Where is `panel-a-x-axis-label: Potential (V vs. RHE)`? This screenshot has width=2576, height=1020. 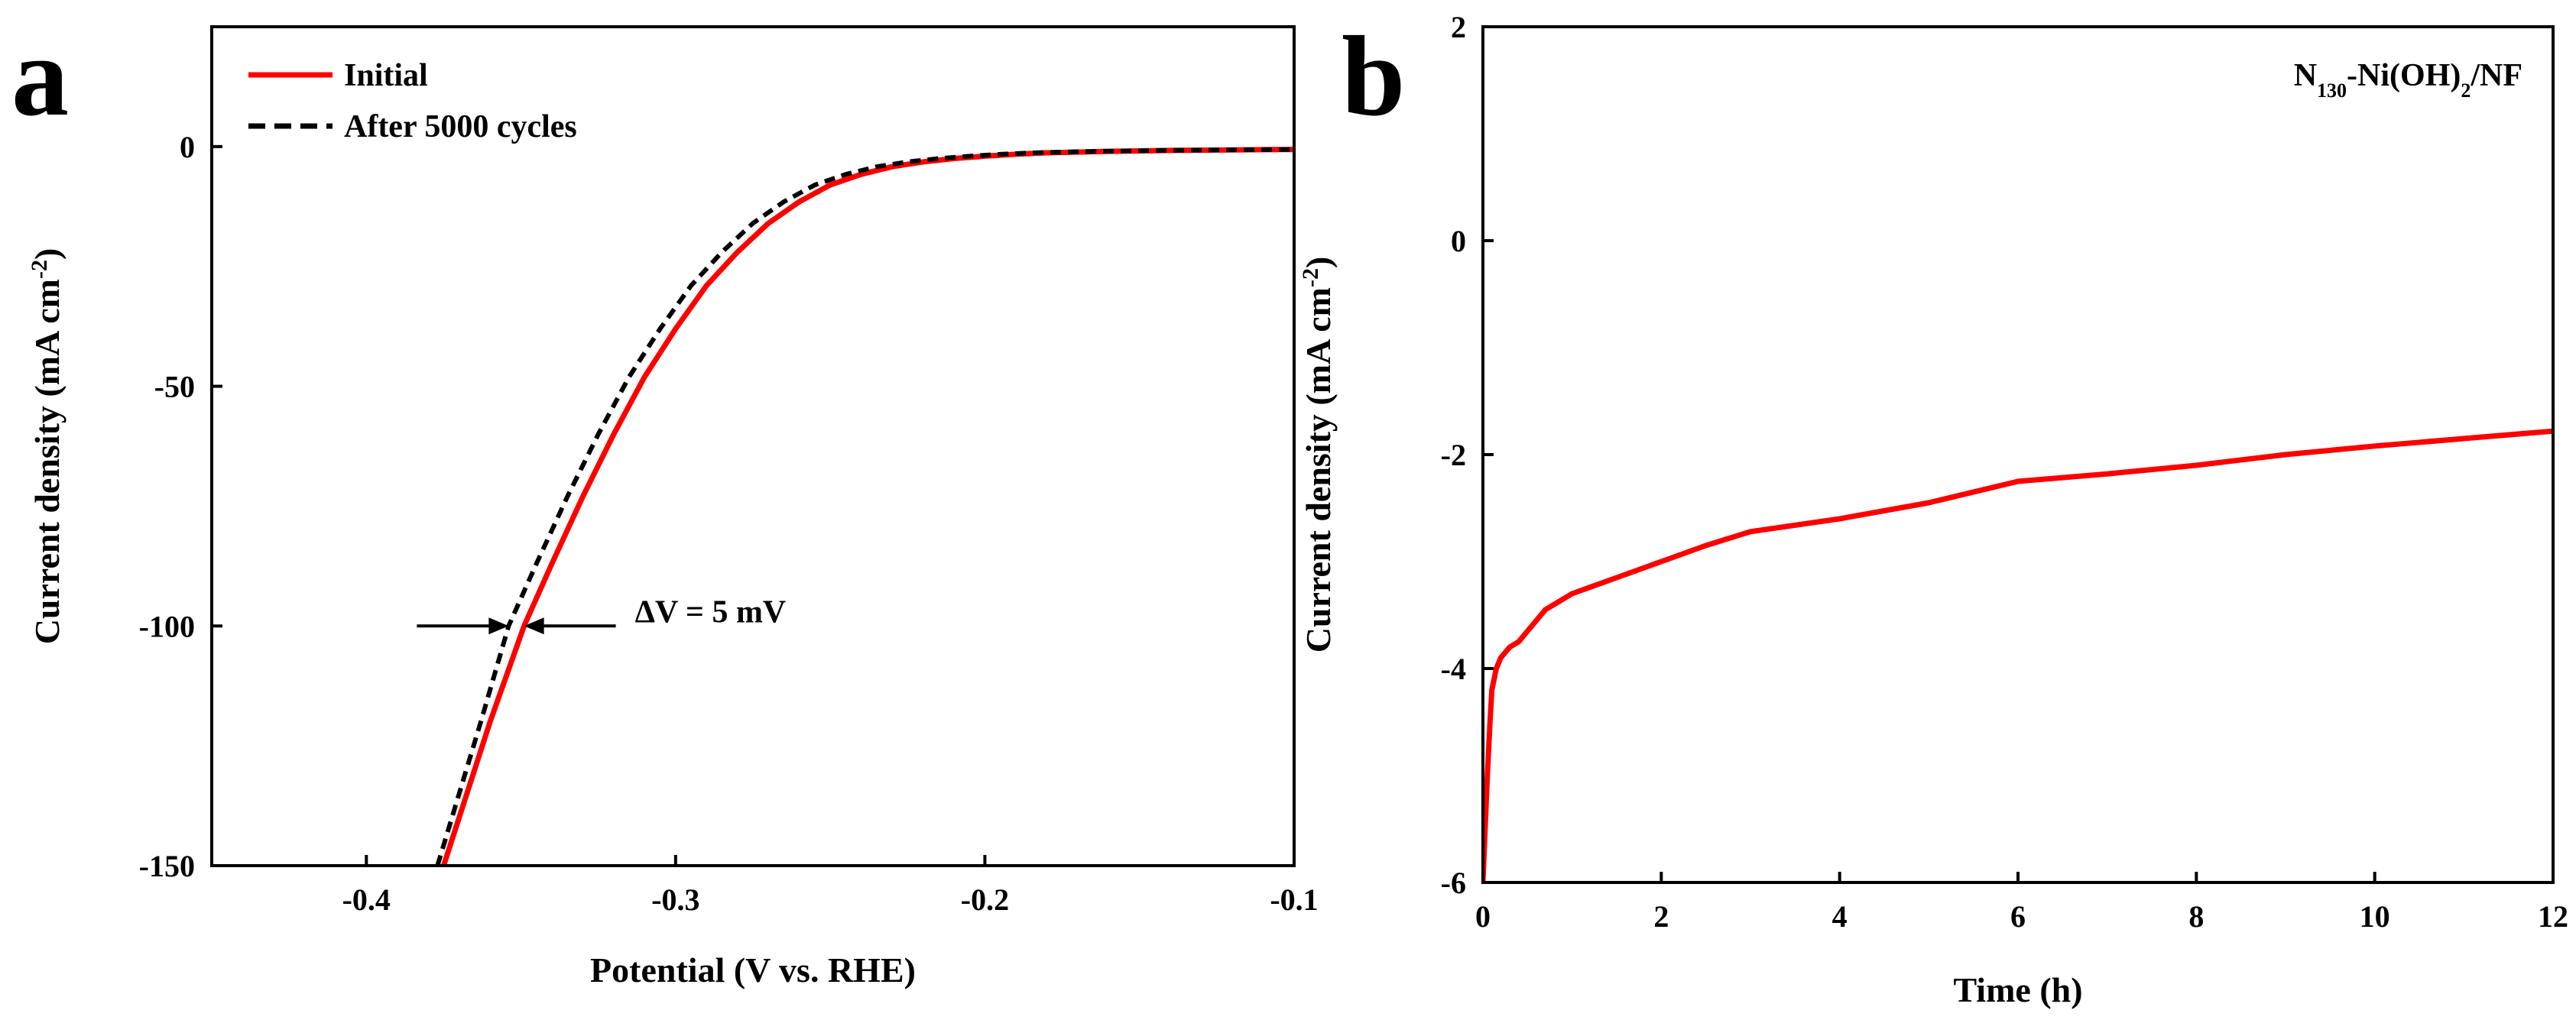 panel-a-x-axis-label: Potential (V vs. RHE) is located at coordinates (753, 969).